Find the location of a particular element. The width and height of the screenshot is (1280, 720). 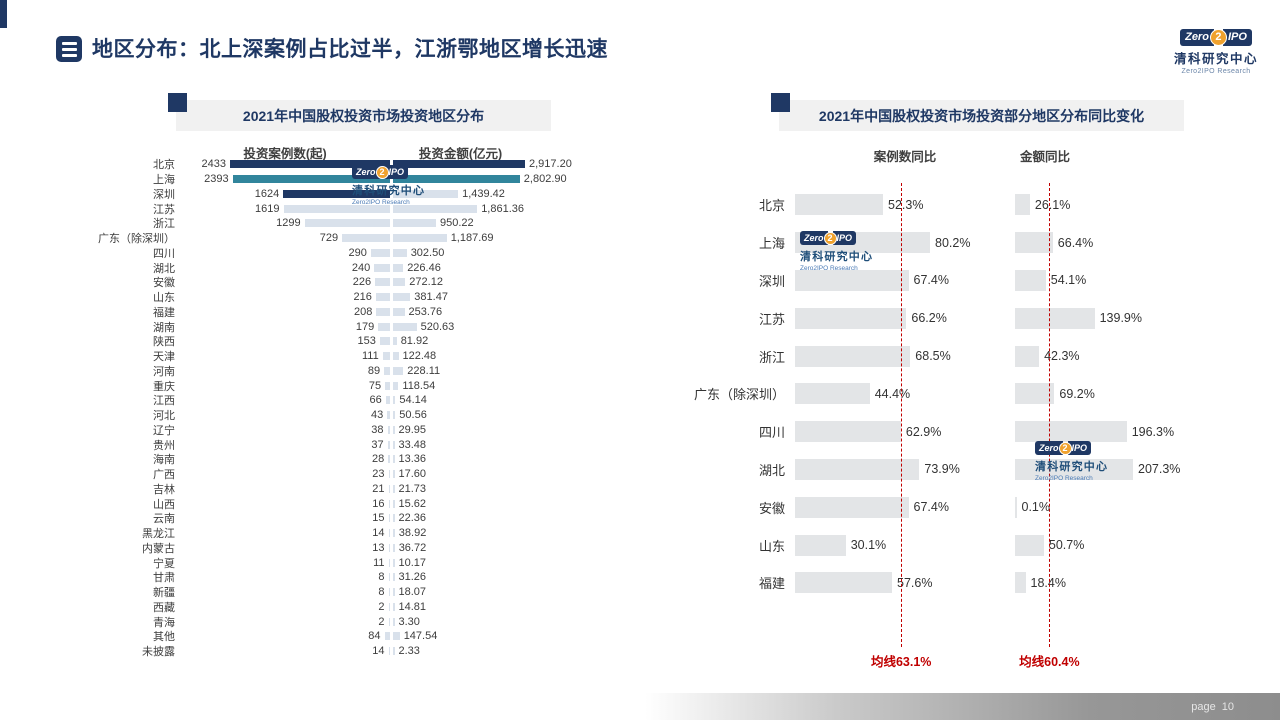

region-row: 内蒙古 13 36.72 is located at coordinates (304, 548).